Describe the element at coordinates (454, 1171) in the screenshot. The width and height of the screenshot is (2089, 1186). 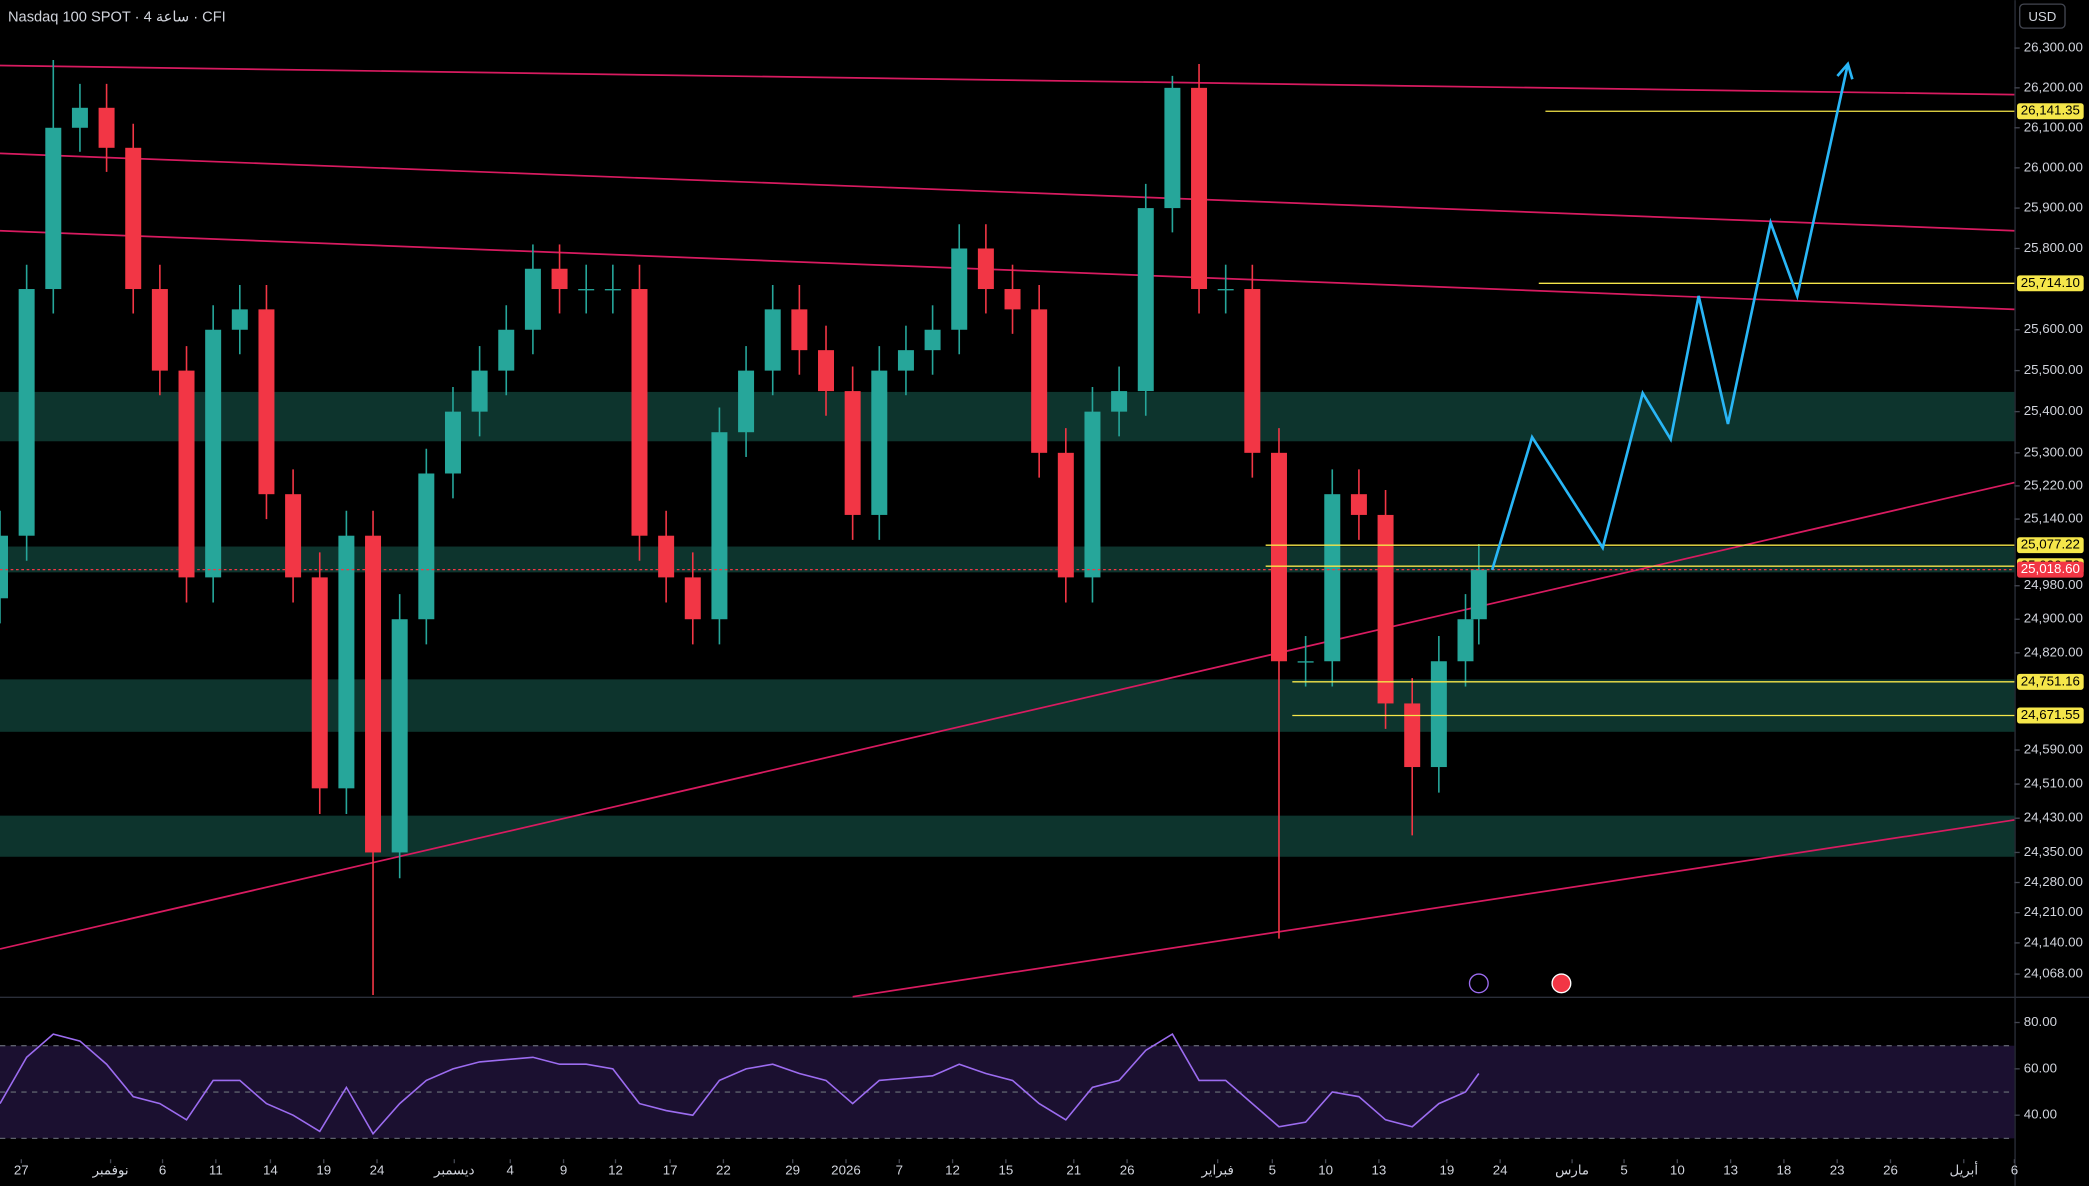
I see `x-tick-label: ديسمبر` at that location.